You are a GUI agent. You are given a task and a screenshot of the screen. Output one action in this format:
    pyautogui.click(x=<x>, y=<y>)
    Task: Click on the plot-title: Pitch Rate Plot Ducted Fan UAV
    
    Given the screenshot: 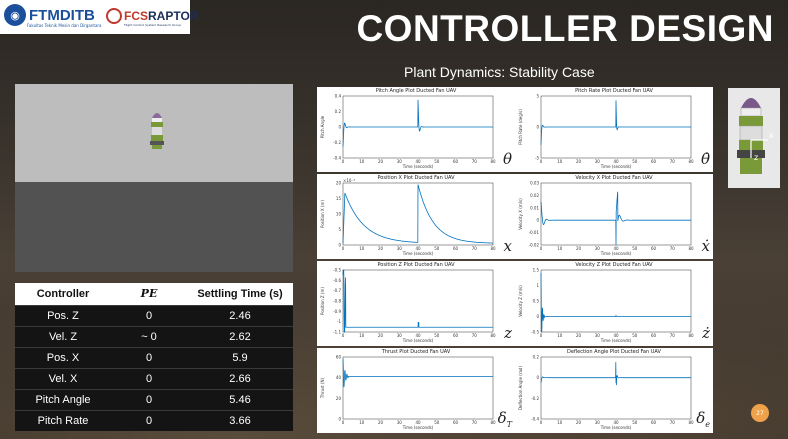 What is the action you would take?
    pyautogui.click(x=614, y=91)
    